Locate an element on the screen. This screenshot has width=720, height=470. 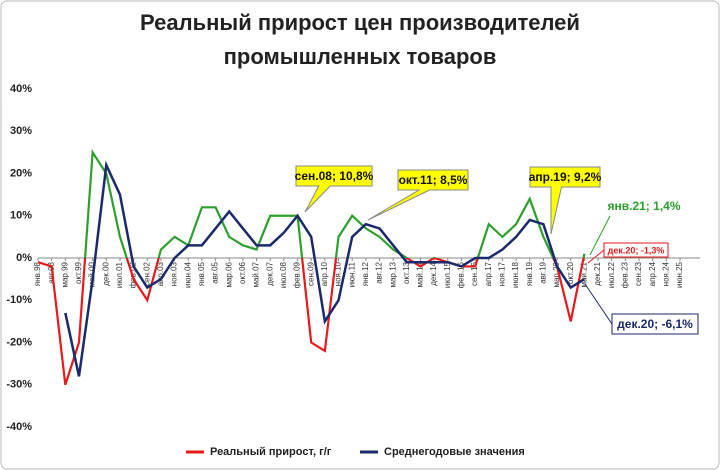
x-tick-label: фев.23 is located at coordinates (624, 274).